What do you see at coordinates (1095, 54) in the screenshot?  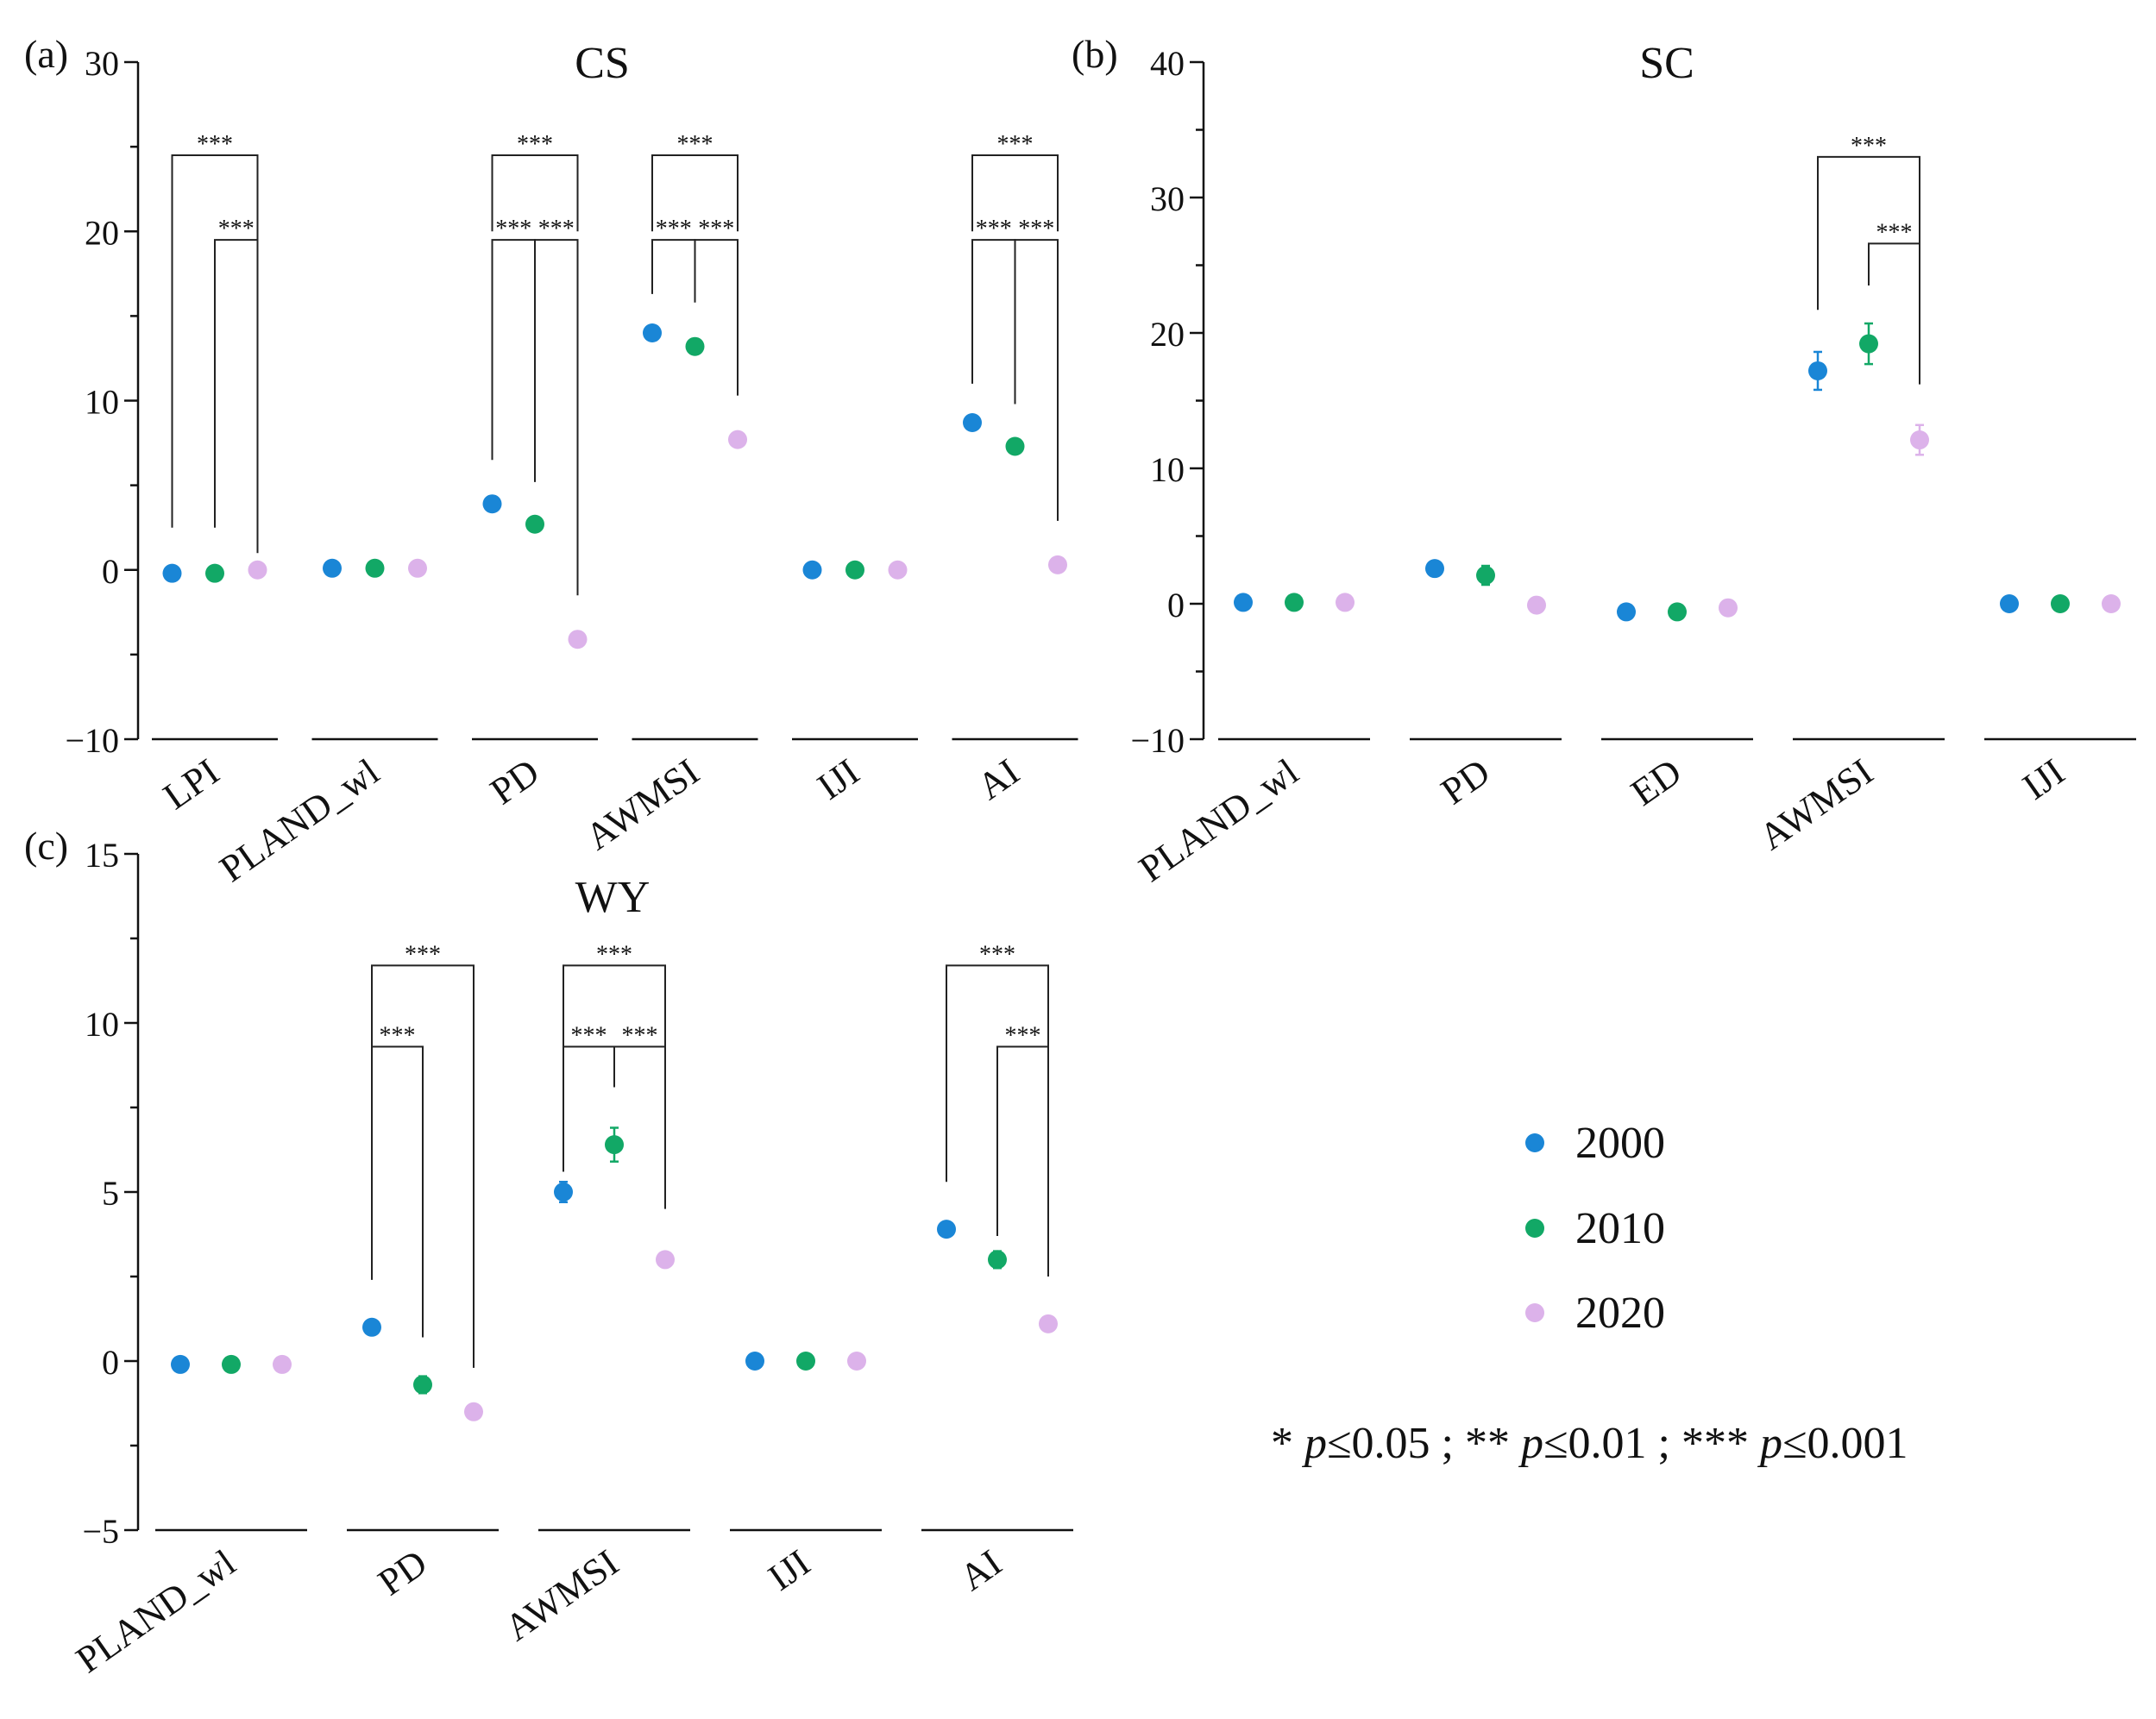 I see `panel-label: (b)` at bounding box center [1095, 54].